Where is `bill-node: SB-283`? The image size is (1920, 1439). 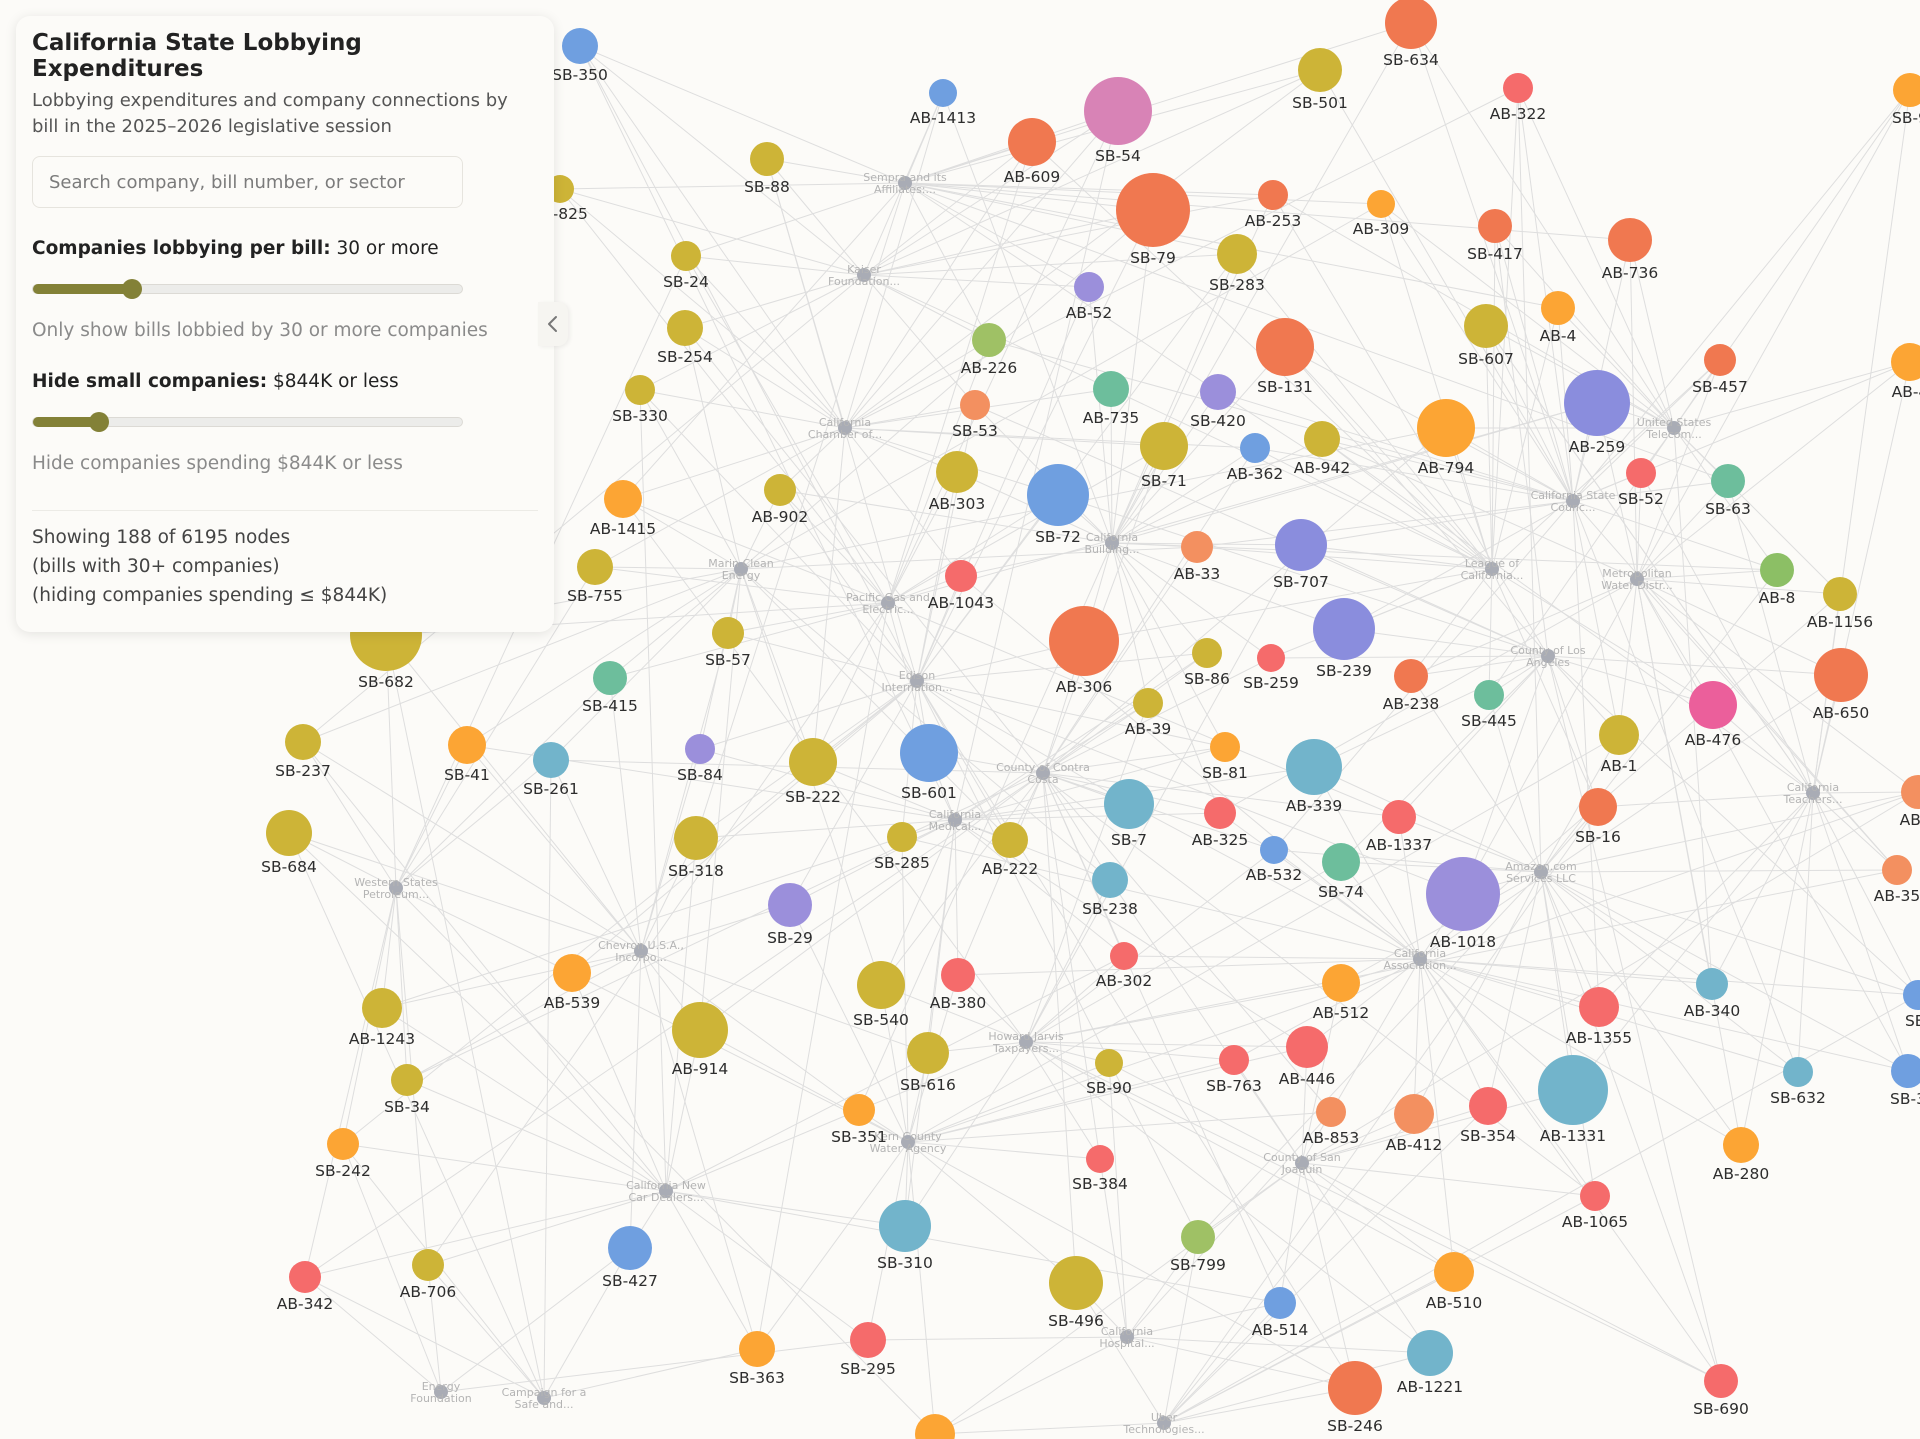
bill-node: SB-283 is located at coordinates (1237, 264).